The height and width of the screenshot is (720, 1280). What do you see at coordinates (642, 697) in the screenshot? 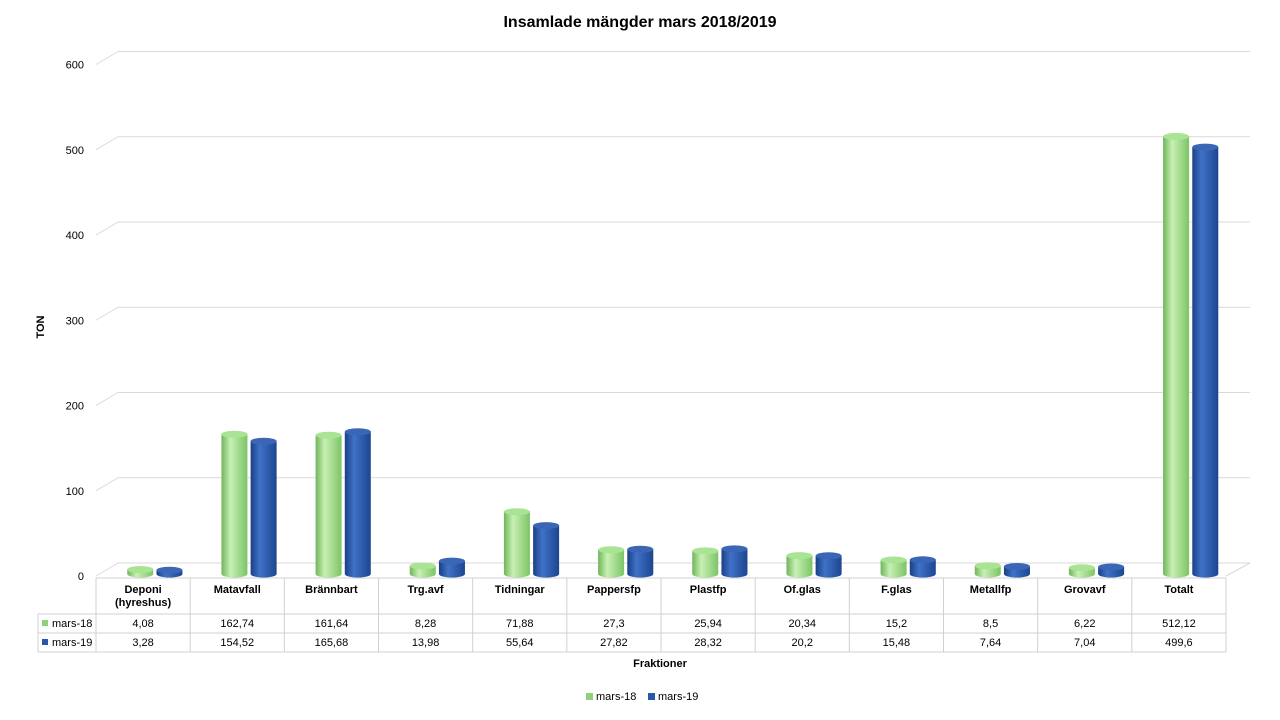
I see `legend: mars-18 mars-19` at bounding box center [642, 697].